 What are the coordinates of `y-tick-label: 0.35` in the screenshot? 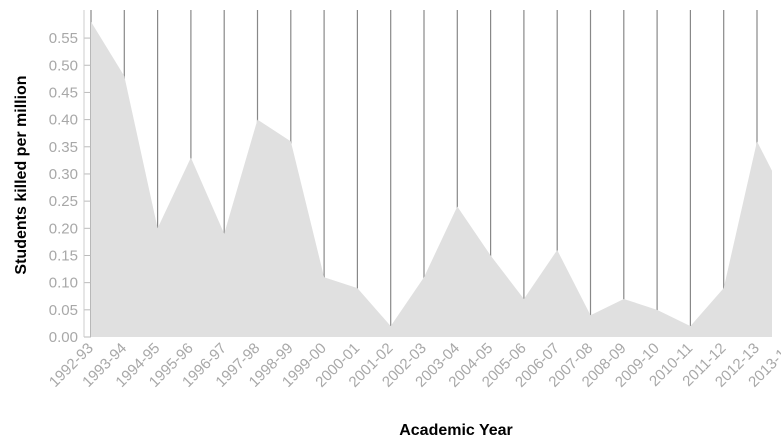 It's located at (63, 147).